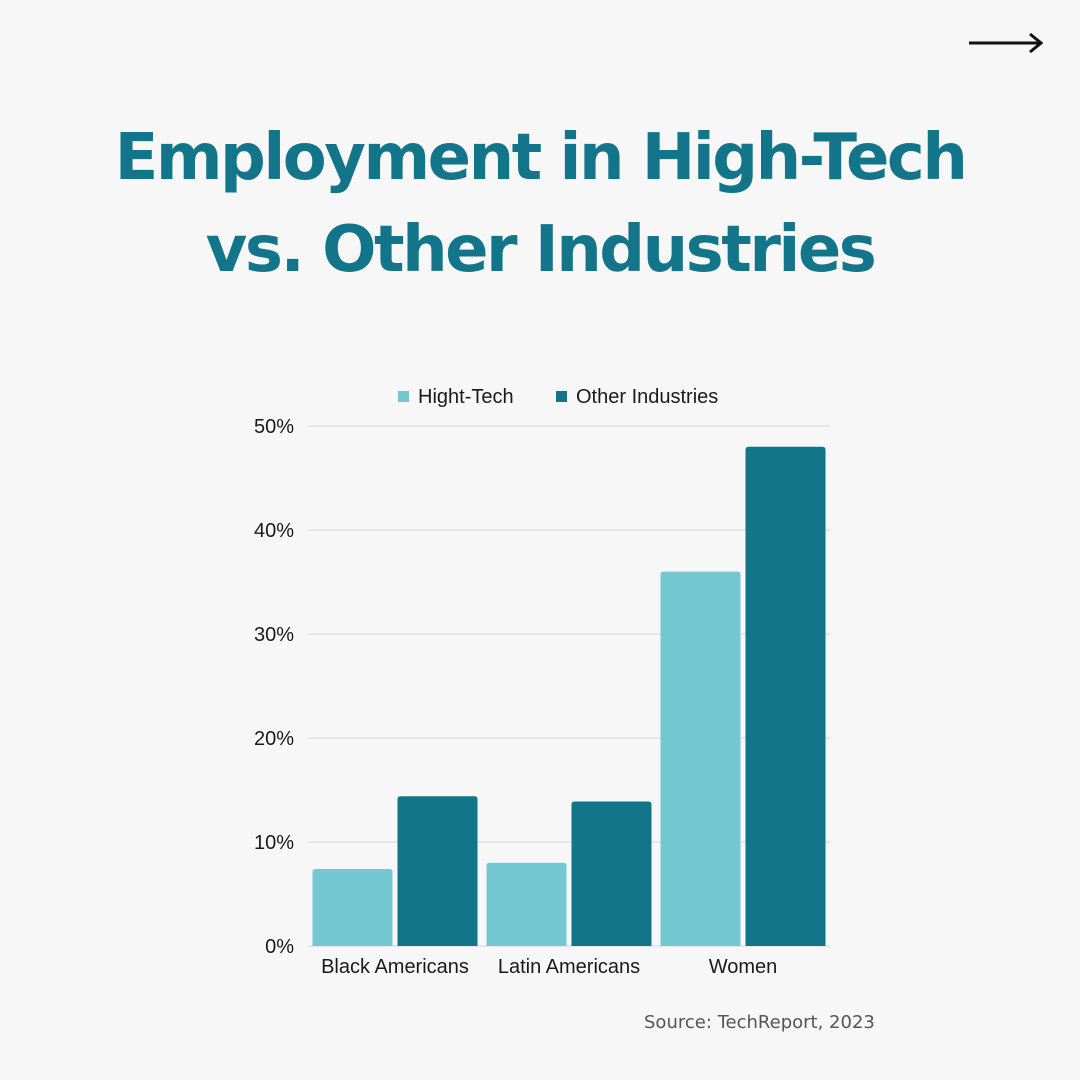  What do you see at coordinates (274, 427) in the screenshot?
I see `y-tick-label: 50%` at bounding box center [274, 427].